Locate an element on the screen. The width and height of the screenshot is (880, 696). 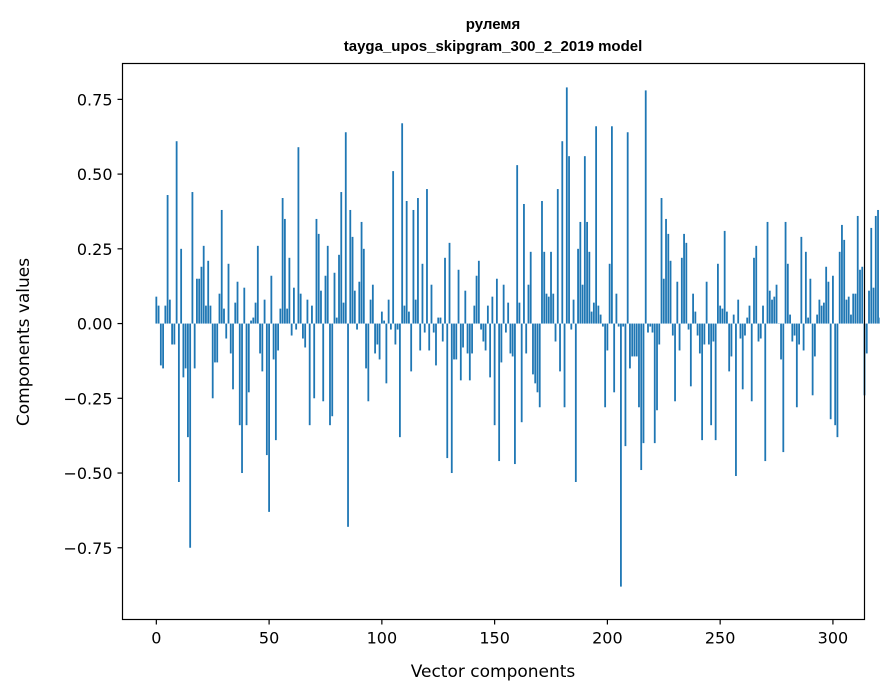
x-tick-label: 150 is located at coordinates (494, 638).